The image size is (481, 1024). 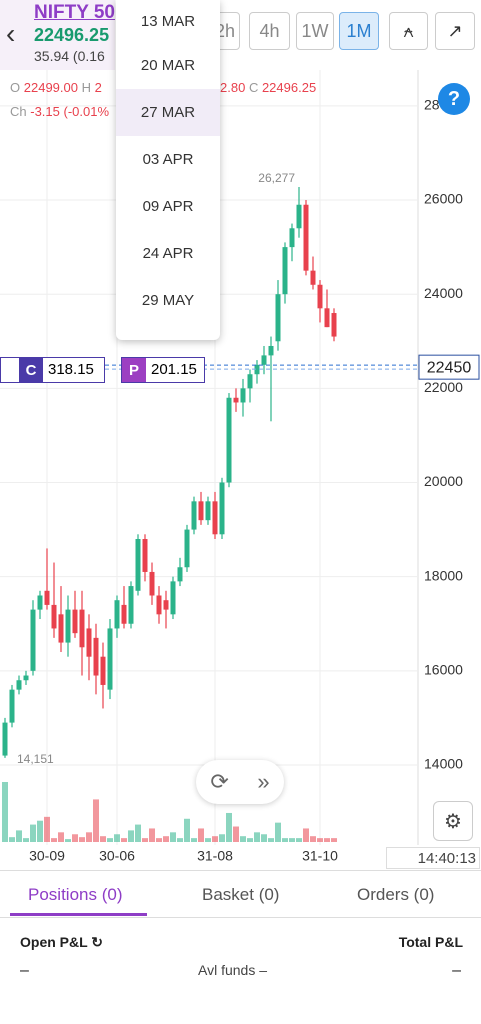 What do you see at coordinates (396, 894) in the screenshot?
I see `tab: Orders (0)` at bounding box center [396, 894].